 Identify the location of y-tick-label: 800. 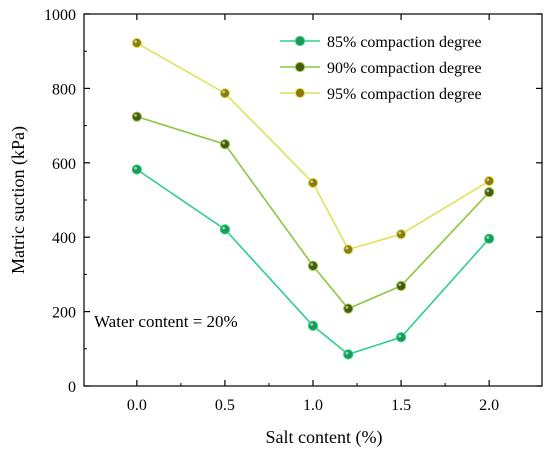
(64, 89).